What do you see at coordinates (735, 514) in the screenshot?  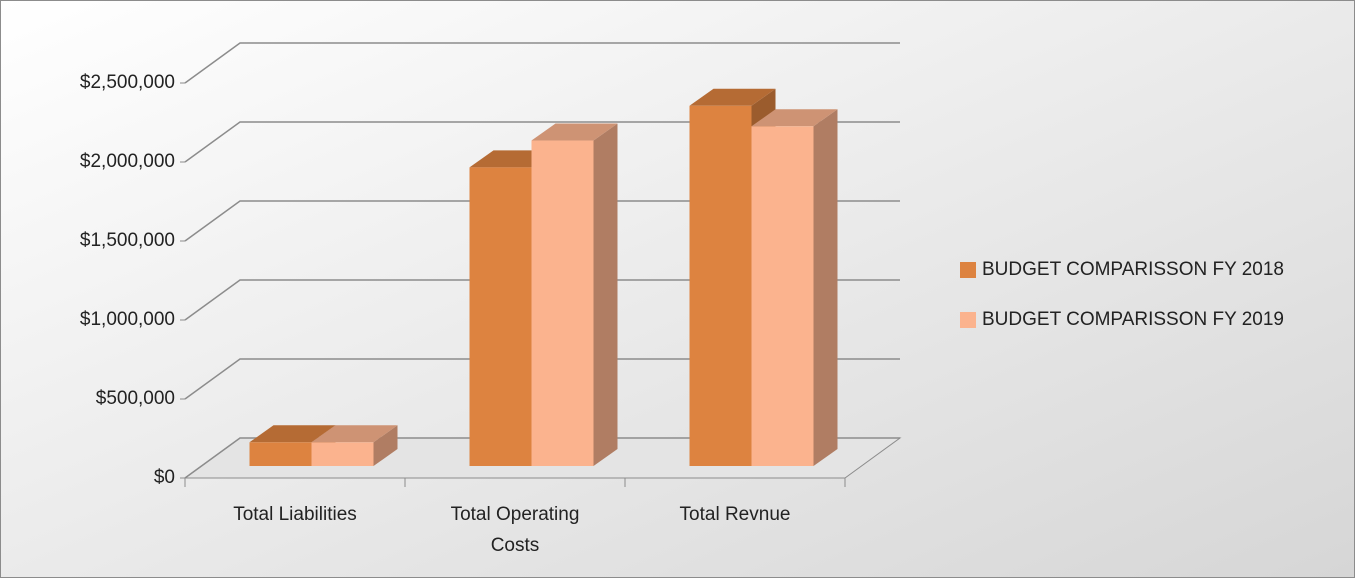 I see `x-tick-label: Total Revnue` at bounding box center [735, 514].